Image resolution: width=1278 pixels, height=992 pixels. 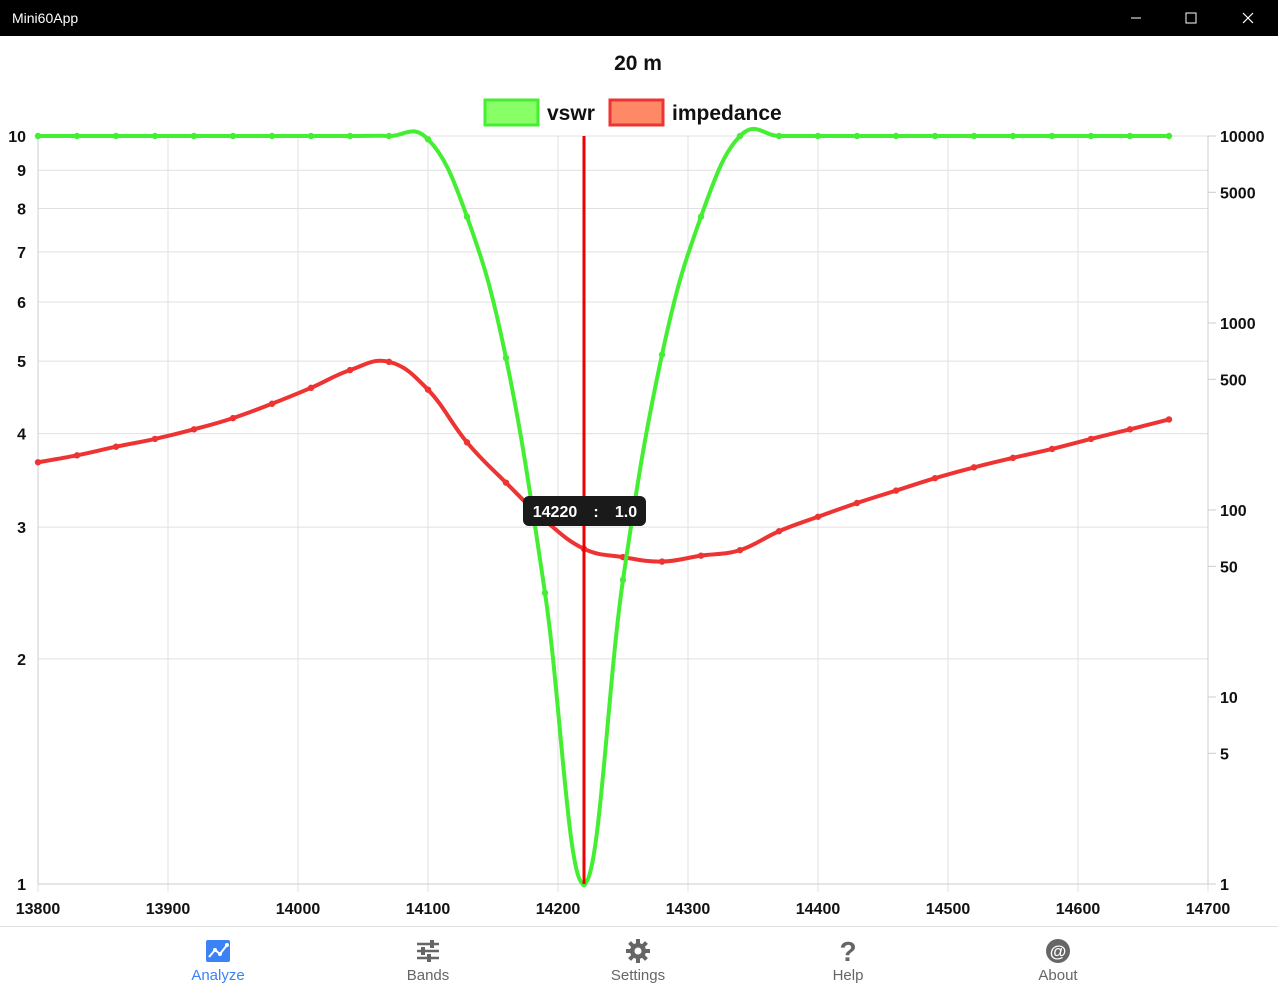 I want to click on close-button, so click(x=1248, y=18).